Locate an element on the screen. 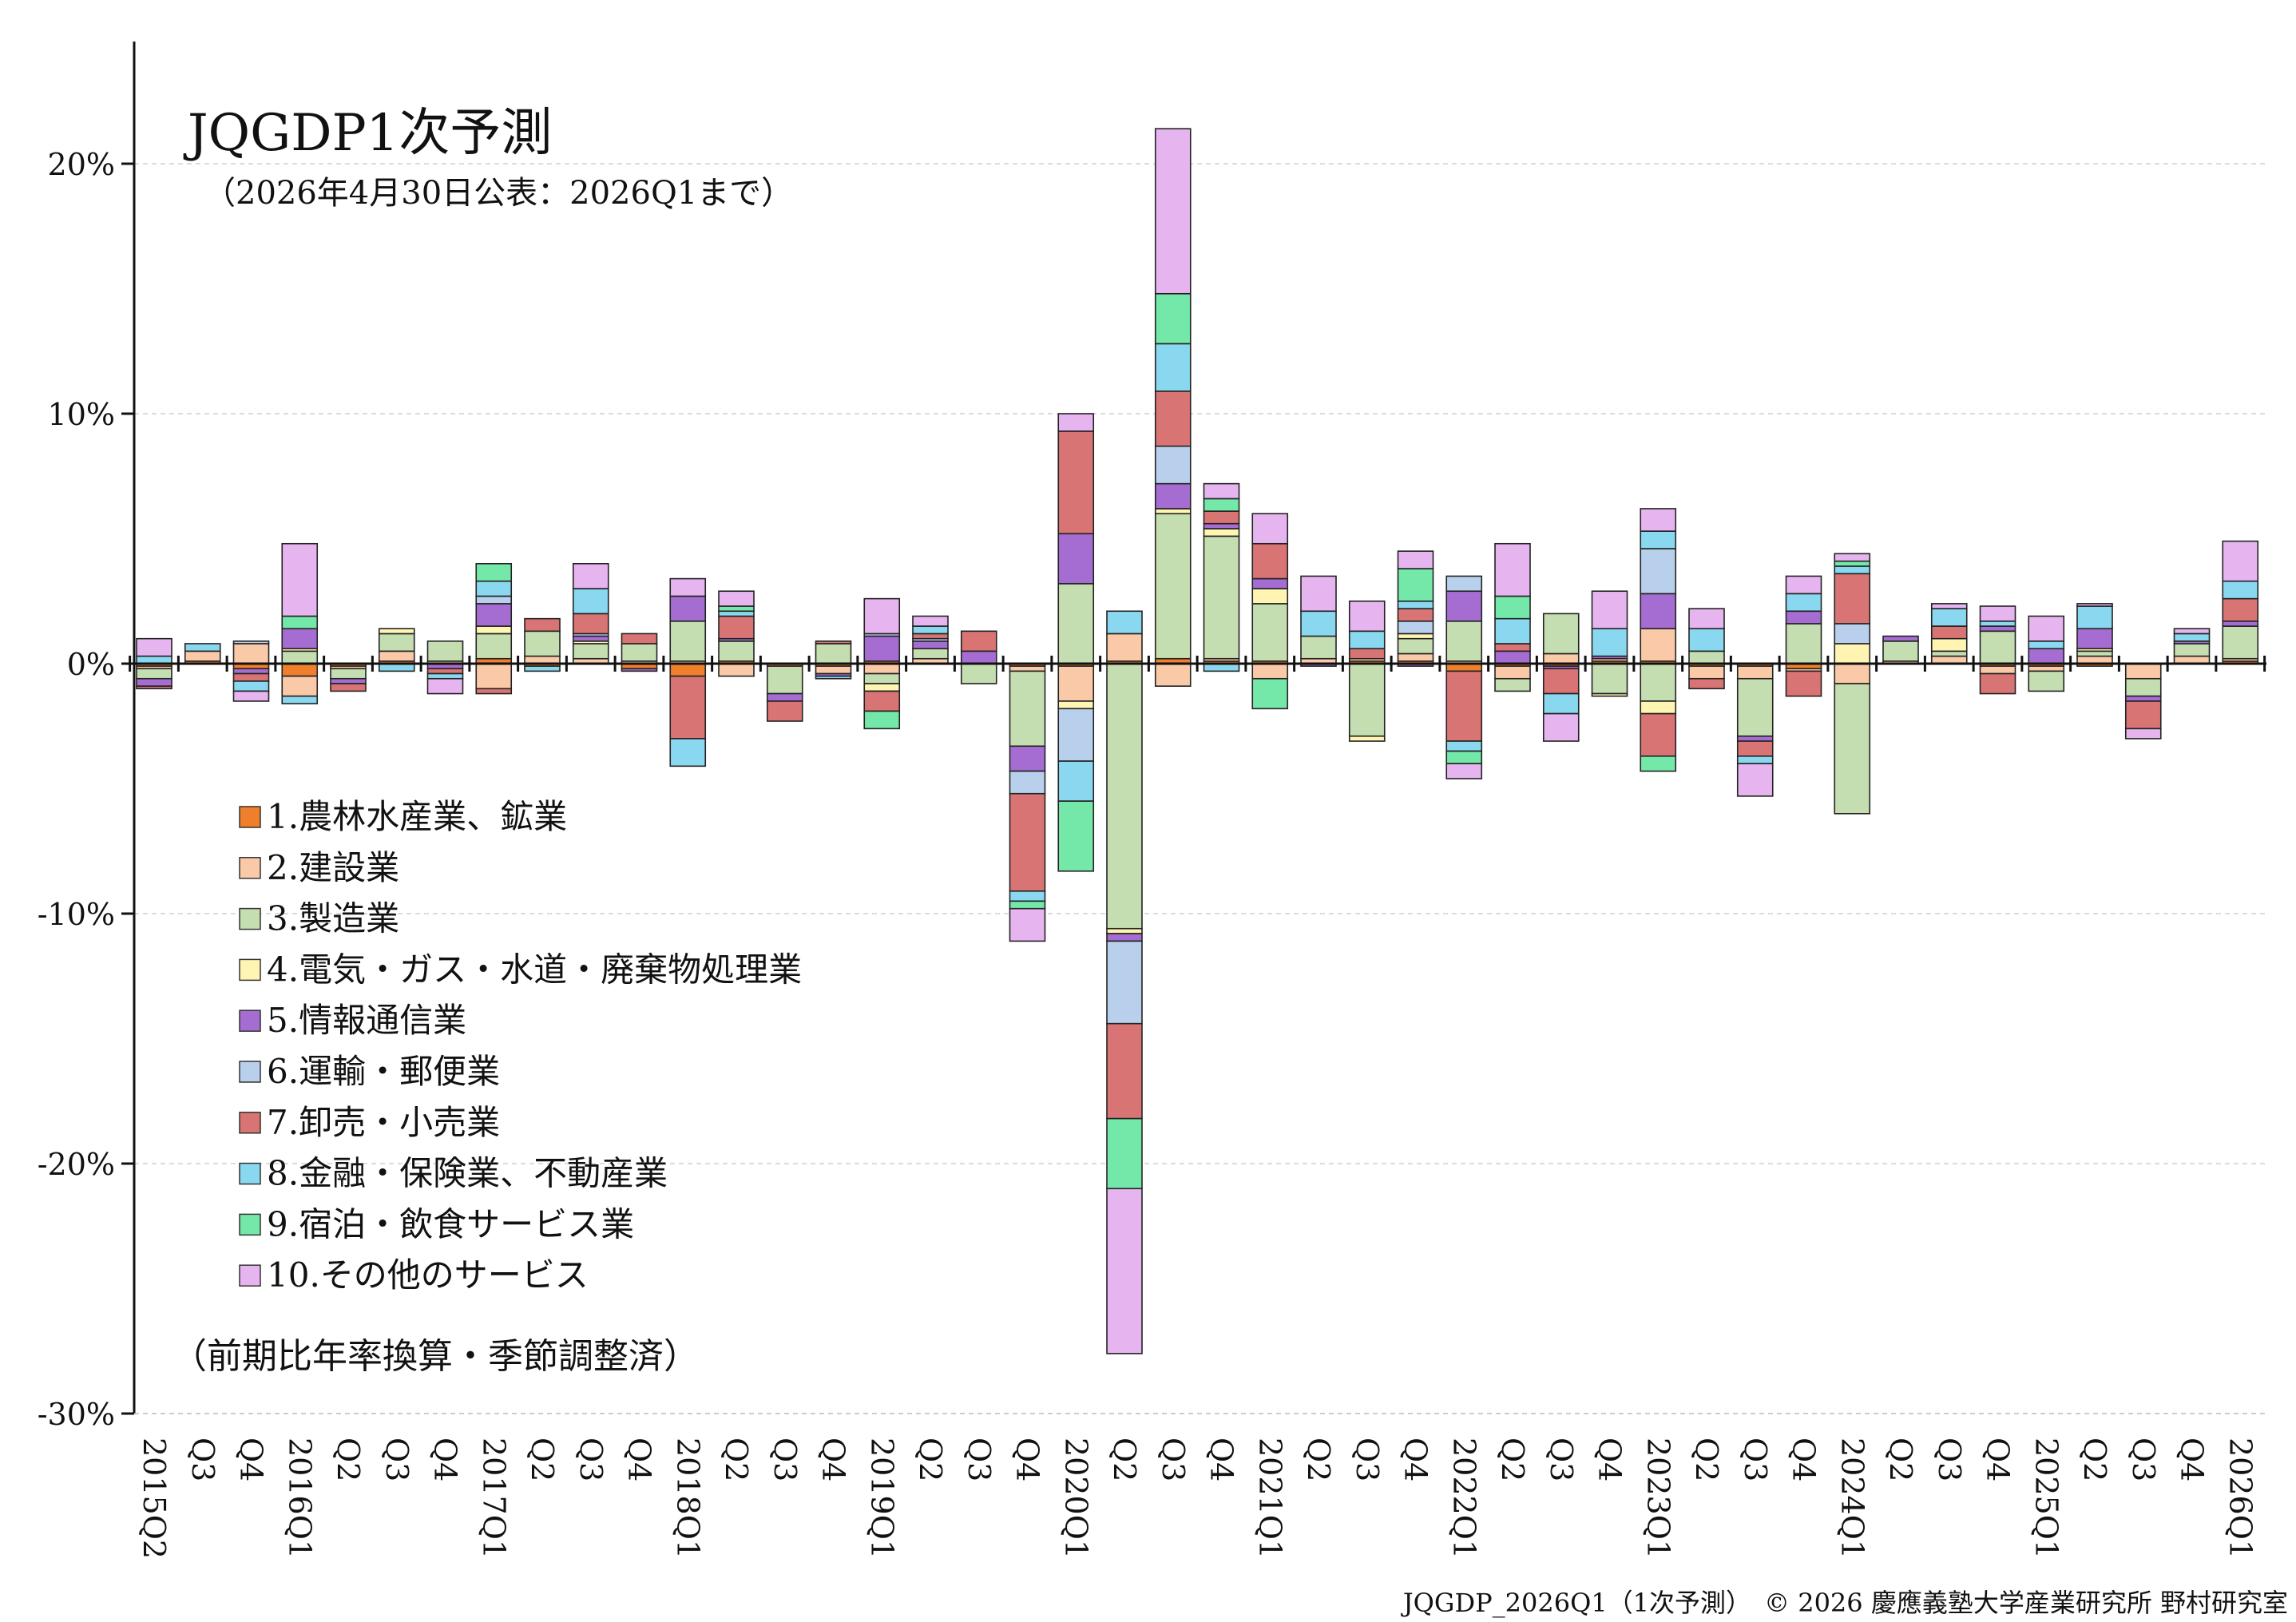  legend-label: 8.金融・保険業、不動産業 is located at coordinates (467, 1173).